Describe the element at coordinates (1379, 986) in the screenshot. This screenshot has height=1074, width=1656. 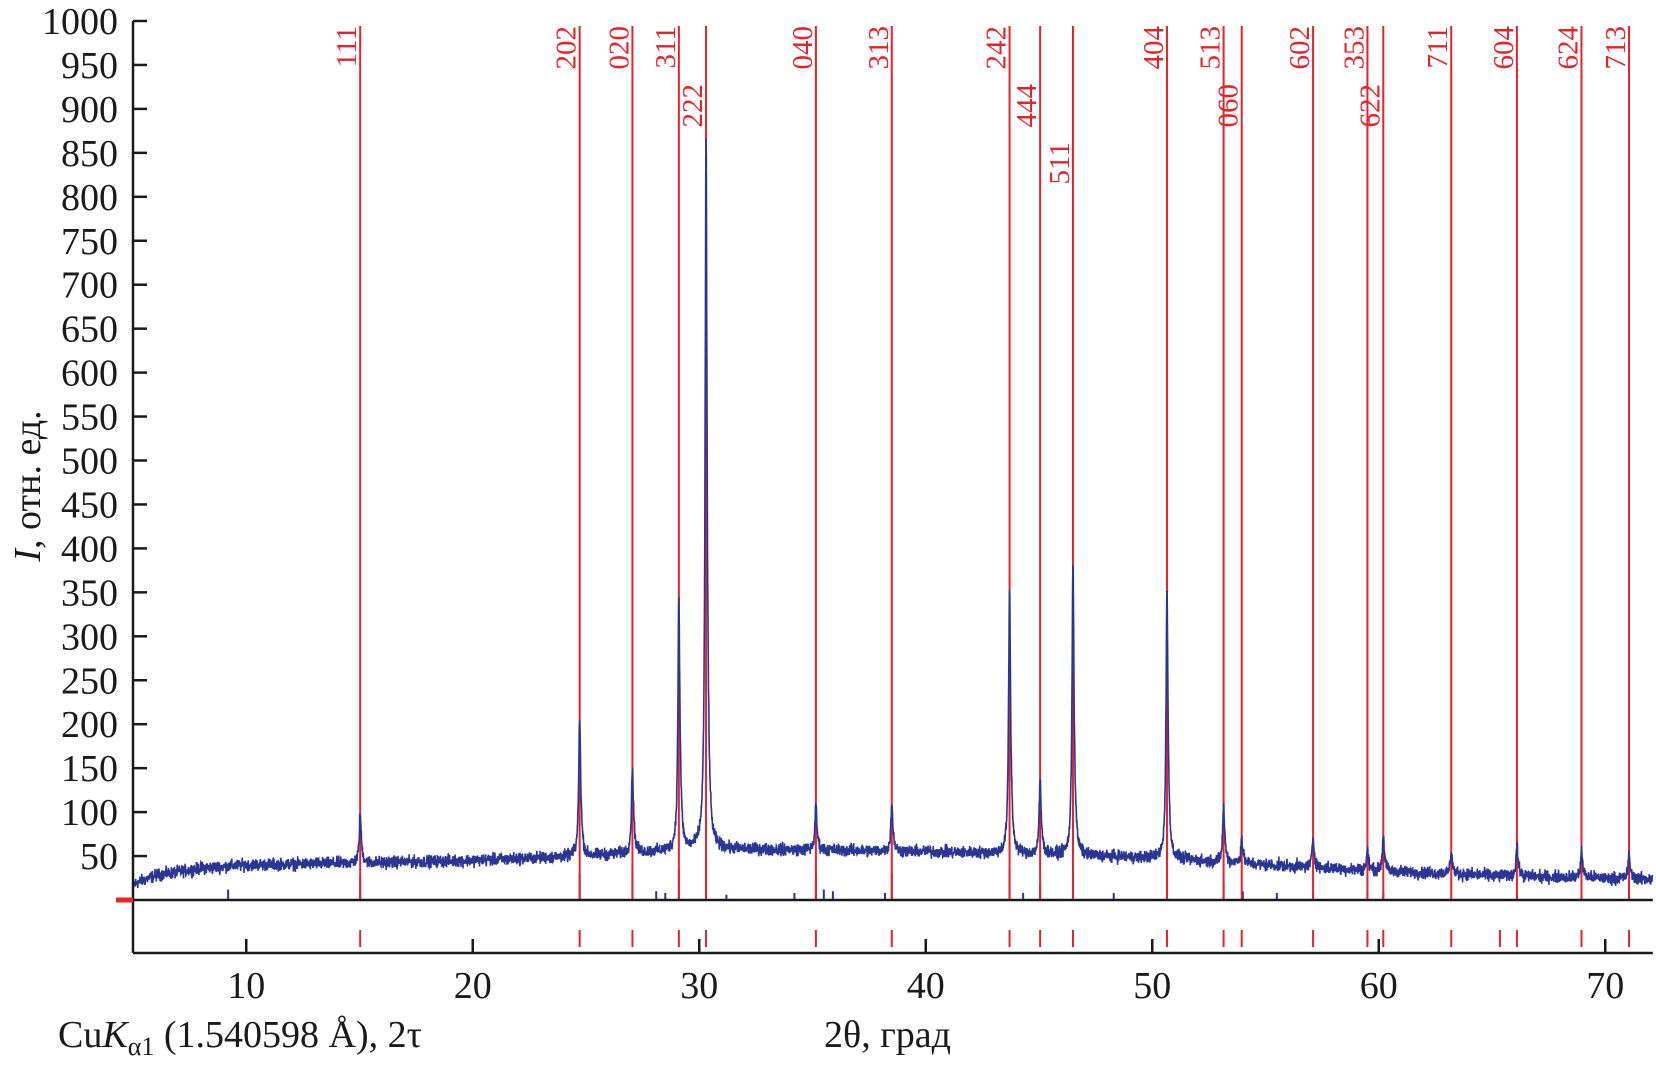
I see `x-tick-label: 60` at that location.